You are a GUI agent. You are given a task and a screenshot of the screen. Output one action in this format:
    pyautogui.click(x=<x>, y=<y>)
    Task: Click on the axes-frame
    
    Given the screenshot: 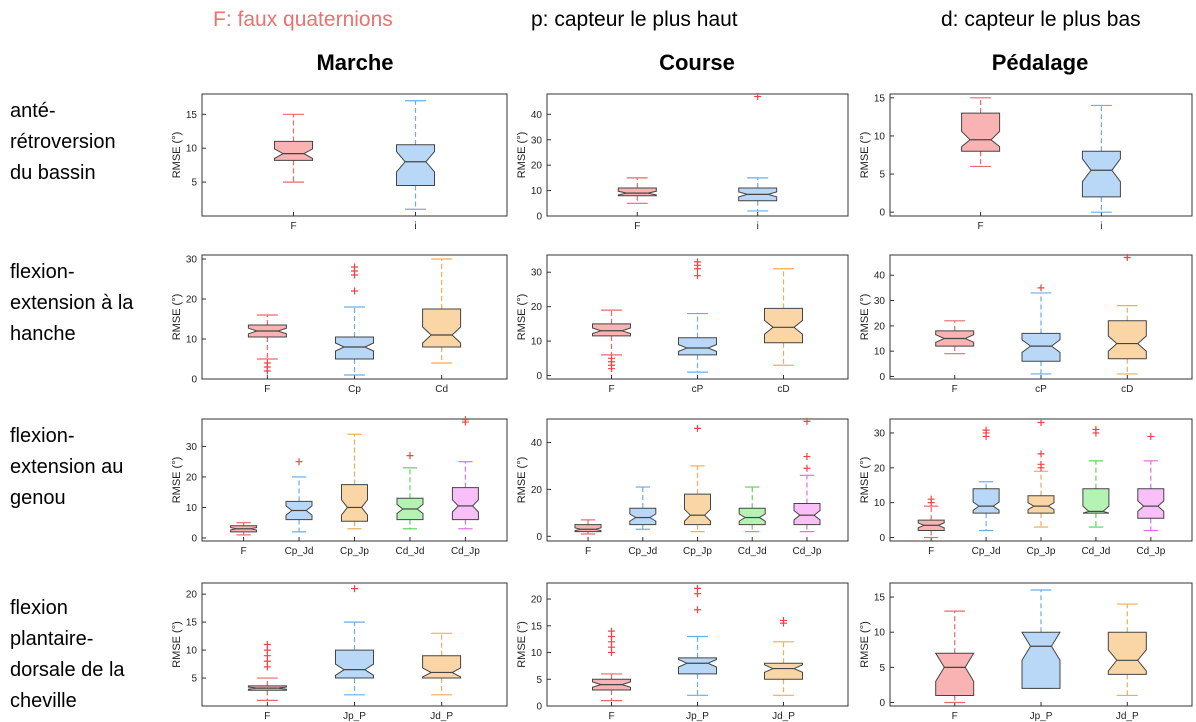 What is the action you would take?
    pyautogui.click(x=354, y=155)
    